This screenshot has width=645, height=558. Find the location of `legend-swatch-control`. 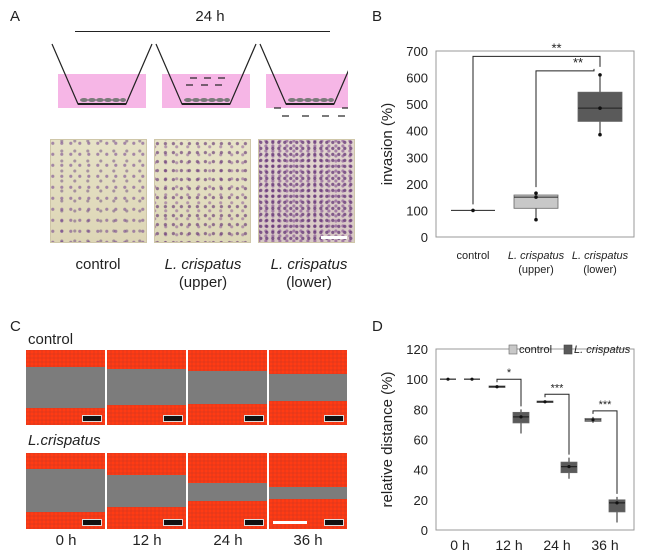

legend-swatch-control is located at coordinates (513, 349).